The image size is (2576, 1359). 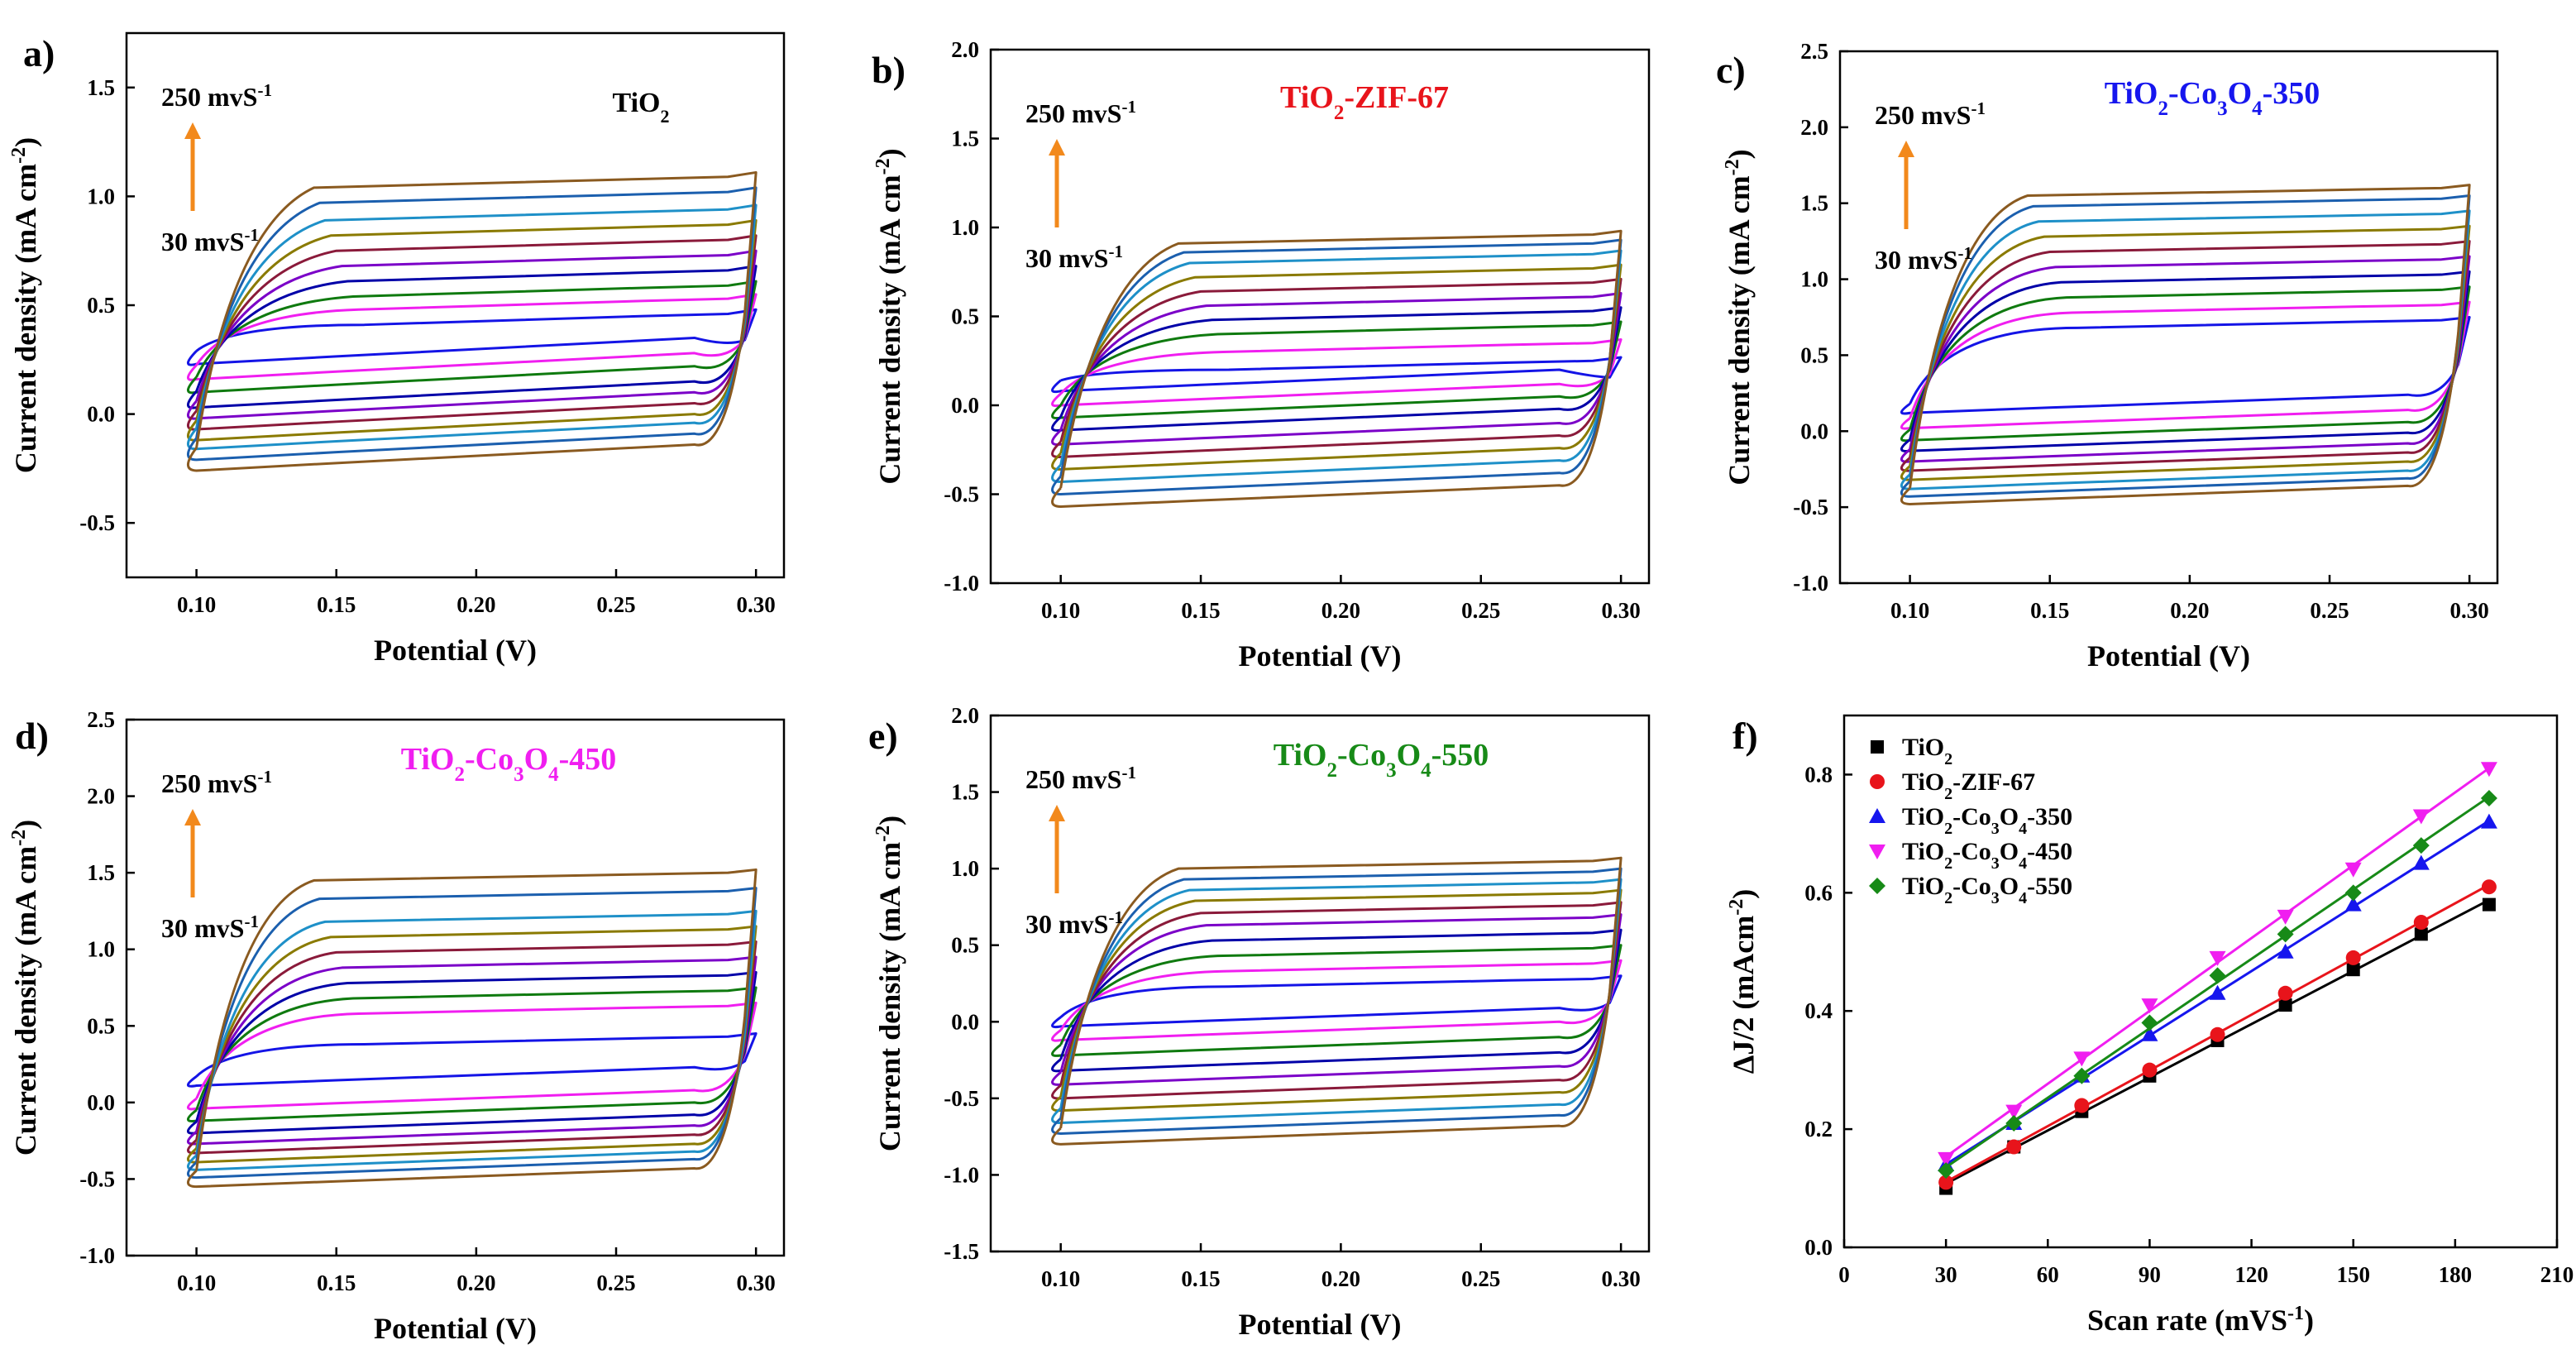 I want to click on y-tick-label: 0.8, so click(x=1819, y=774).